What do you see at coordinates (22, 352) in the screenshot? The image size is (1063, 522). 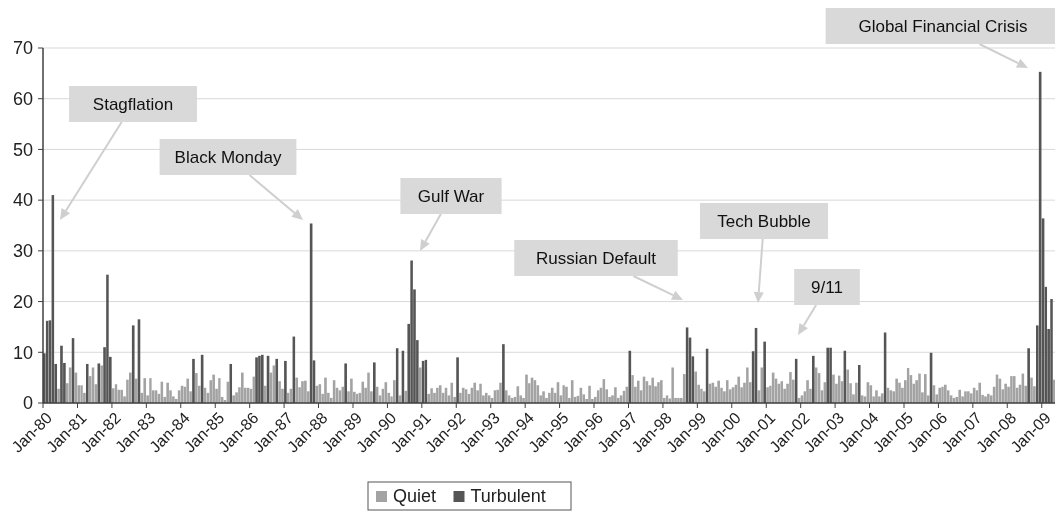 I see `y-tick-label: 10` at bounding box center [22, 352].